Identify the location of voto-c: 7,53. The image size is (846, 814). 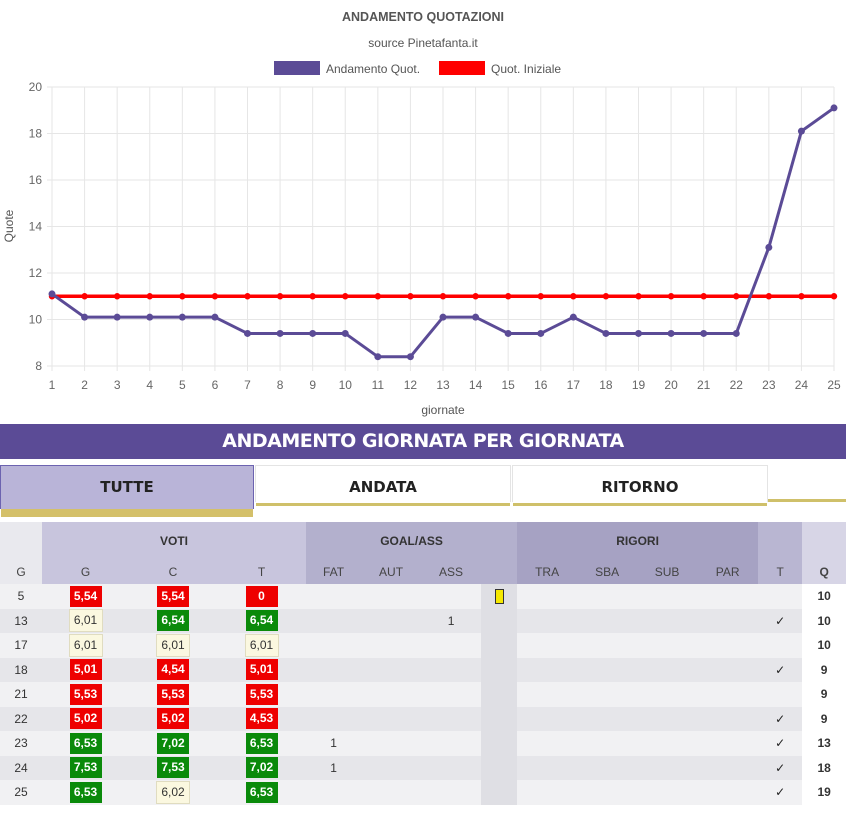
(173, 768).